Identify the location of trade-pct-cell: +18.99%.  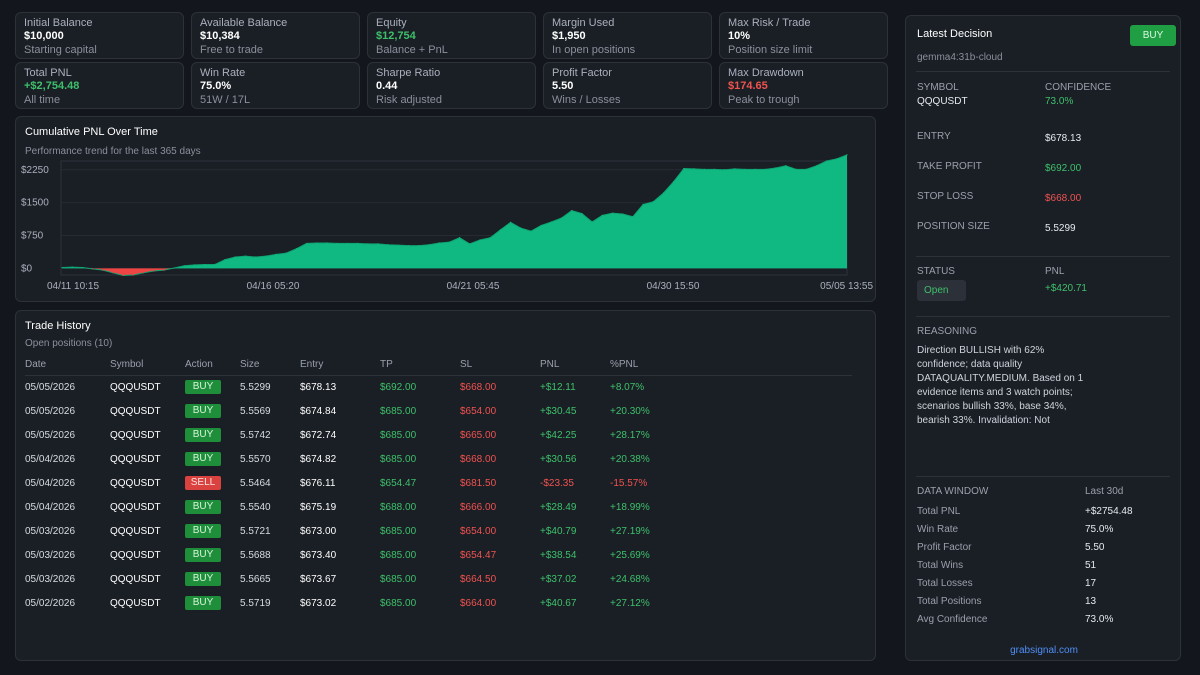
(630, 507).